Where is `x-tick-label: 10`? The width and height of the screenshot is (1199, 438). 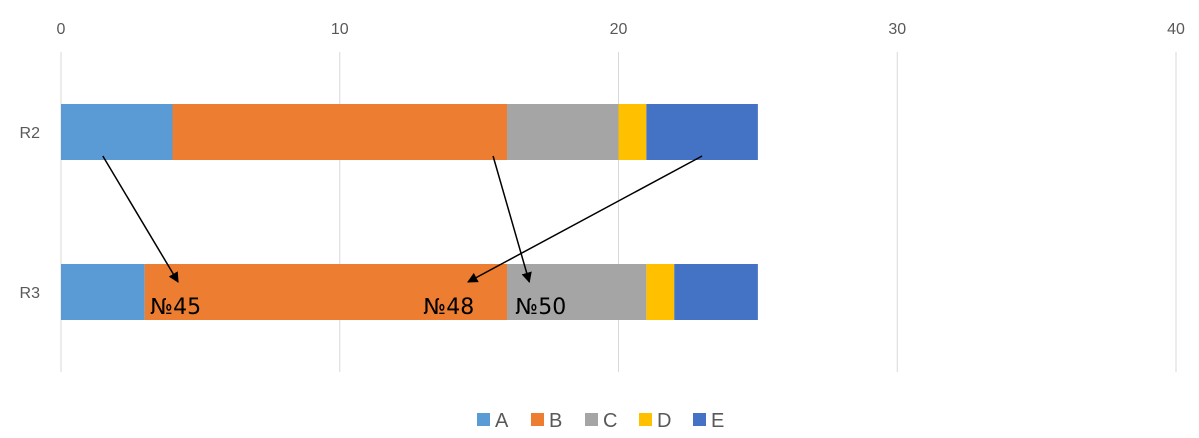 x-tick-label: 10 is located at coordinates (340, 29).